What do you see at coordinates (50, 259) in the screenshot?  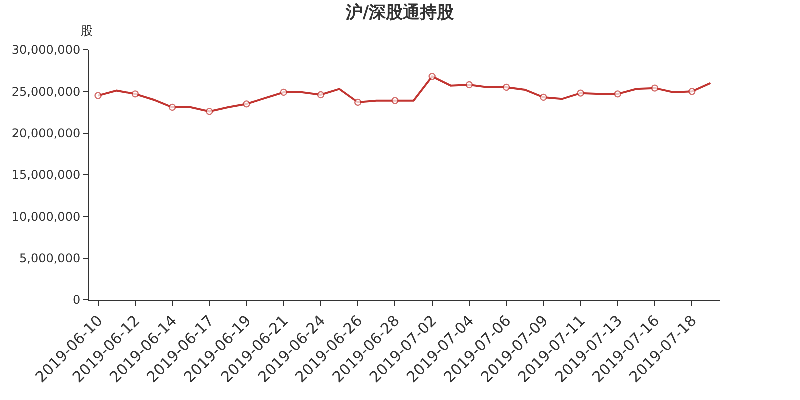 I see `y-tick-label: 5,000,000` at bounding box center [50, 259].